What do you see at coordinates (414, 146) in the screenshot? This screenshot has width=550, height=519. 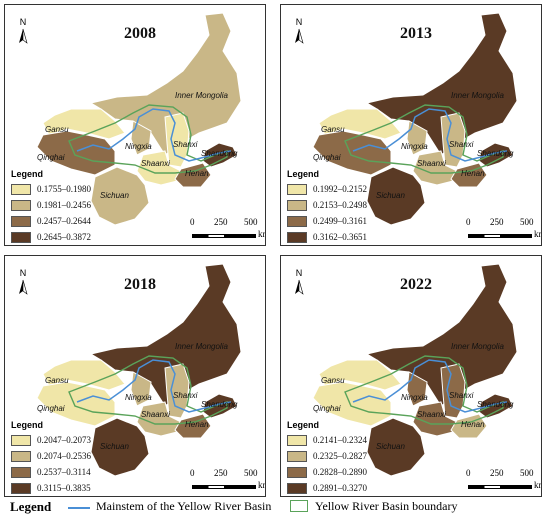 I see `province-label-ningxia: Ningxia` at bounding box center [414, 146].